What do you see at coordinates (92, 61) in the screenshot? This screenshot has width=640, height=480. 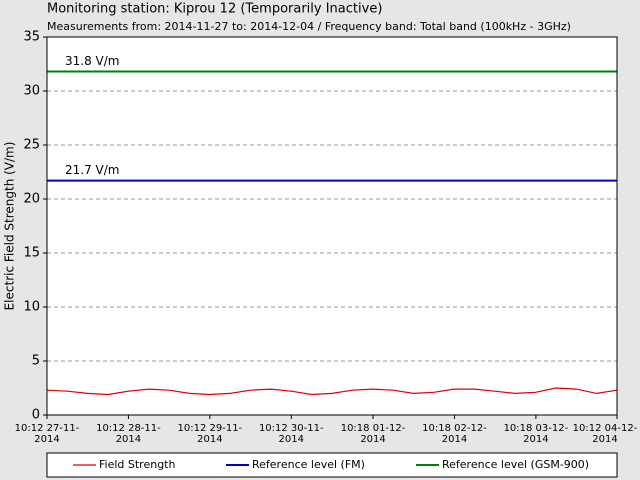 I see `reference-label: 31.8 V/m` at bounding box center [92, 61].